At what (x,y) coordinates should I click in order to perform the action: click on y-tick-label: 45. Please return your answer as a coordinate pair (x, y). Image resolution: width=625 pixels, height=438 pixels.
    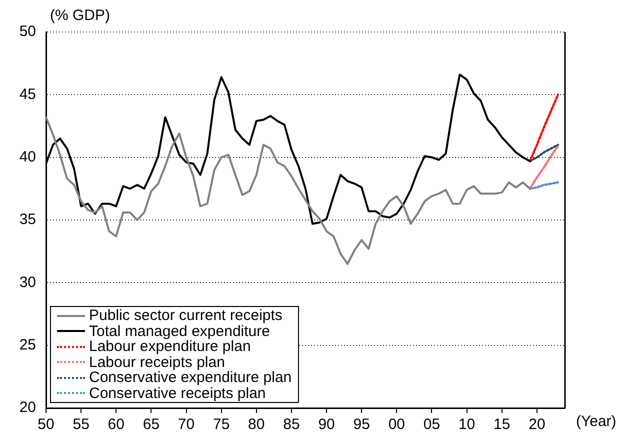
    Looking at the image, I should click on (27, 94).